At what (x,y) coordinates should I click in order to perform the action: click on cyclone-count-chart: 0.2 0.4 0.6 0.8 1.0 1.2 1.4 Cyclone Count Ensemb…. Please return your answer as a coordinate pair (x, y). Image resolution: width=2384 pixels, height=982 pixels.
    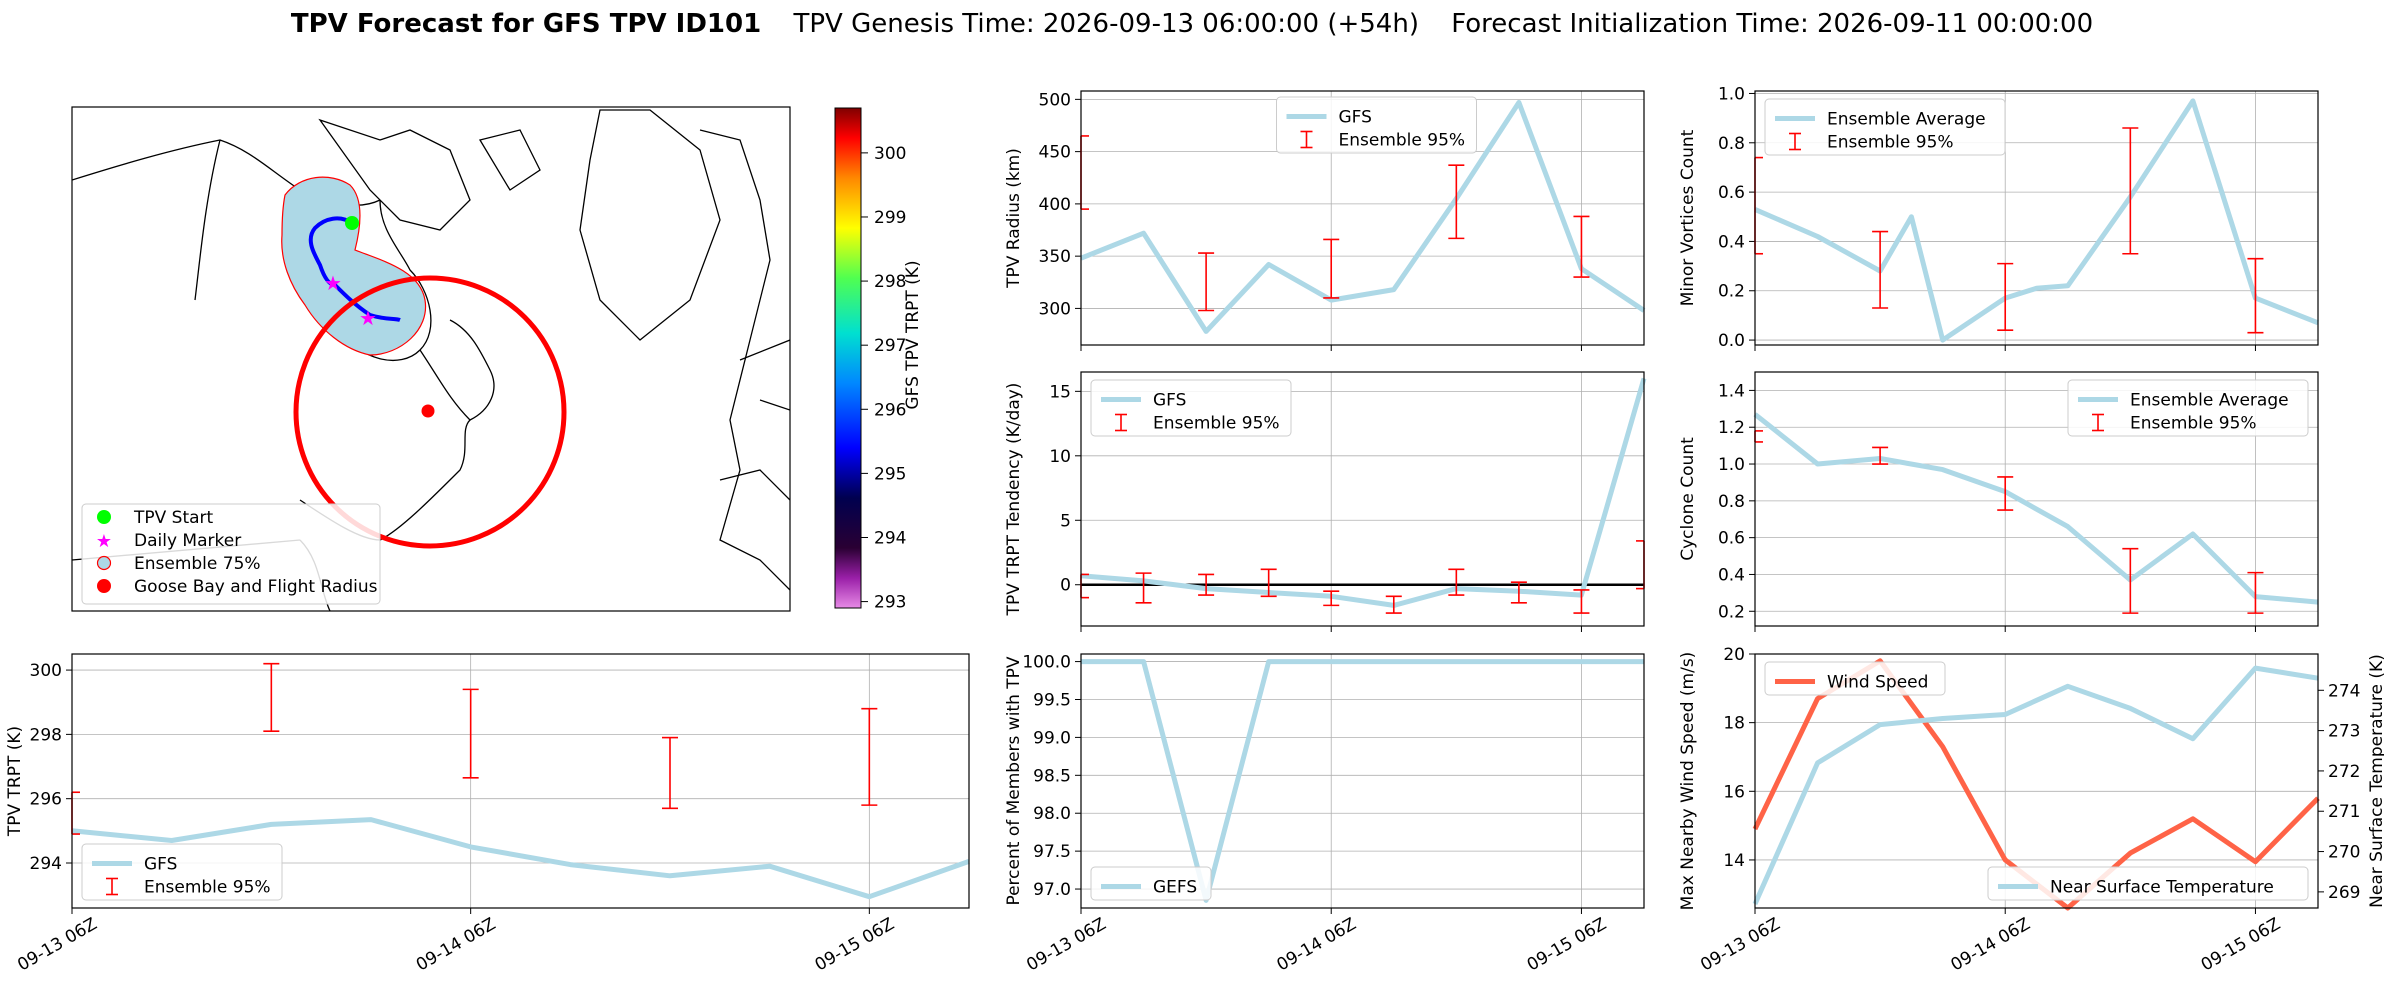
    Looking at the image, I should click on (1998, 501).